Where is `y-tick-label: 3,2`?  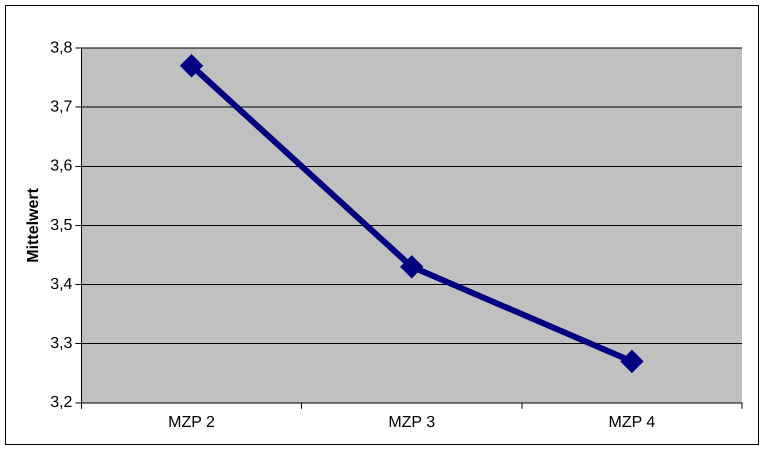
y-tick-label: 3,2 is located at coordinates (61, 403).